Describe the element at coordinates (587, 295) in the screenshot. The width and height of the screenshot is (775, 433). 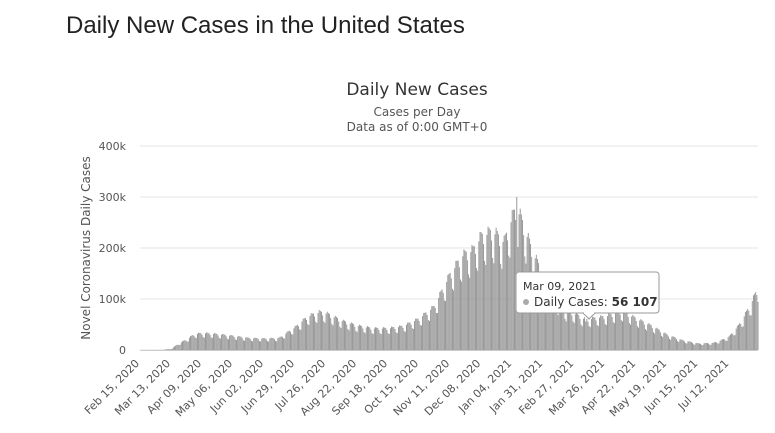
I see `tooltip: Mar 09, 2021 Daily Cases: 56 107` at that location.